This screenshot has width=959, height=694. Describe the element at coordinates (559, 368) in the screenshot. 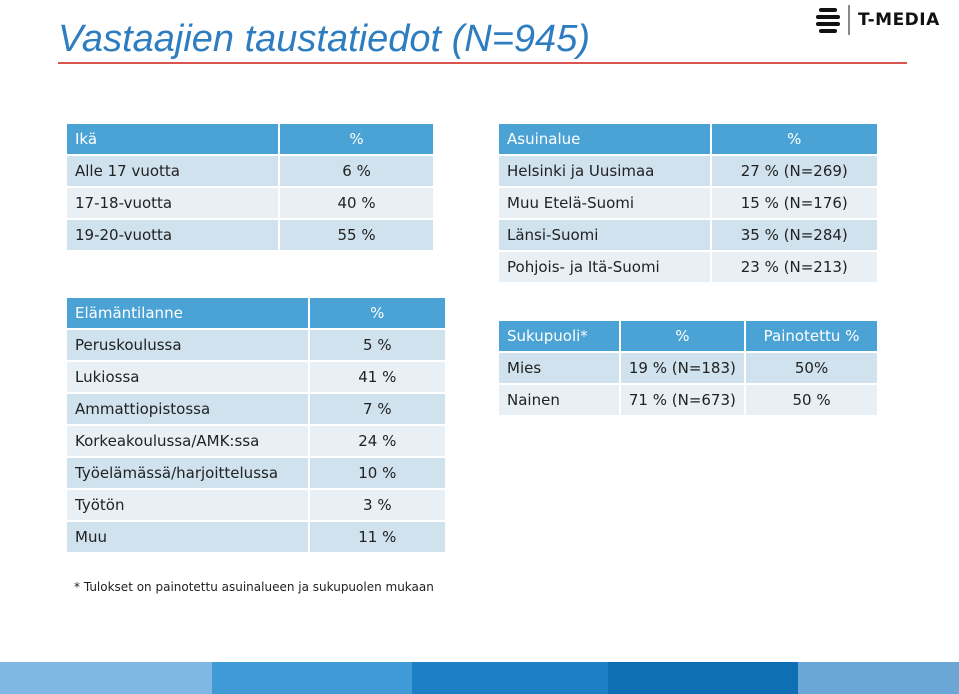

I see `gender-row-label: Mies` at that location.